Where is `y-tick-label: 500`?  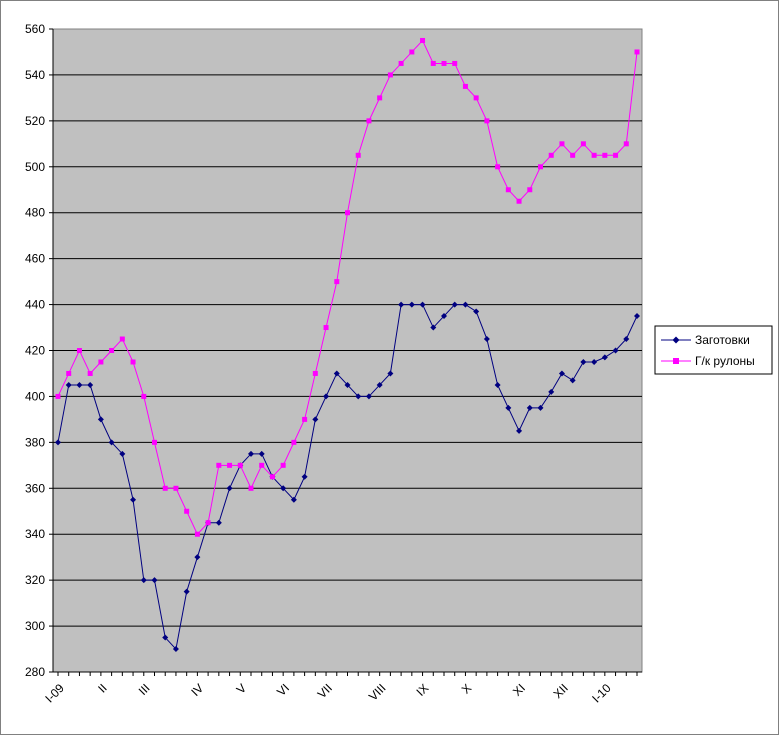 y-tick-label: 500 is located at coordinates (35, 167).